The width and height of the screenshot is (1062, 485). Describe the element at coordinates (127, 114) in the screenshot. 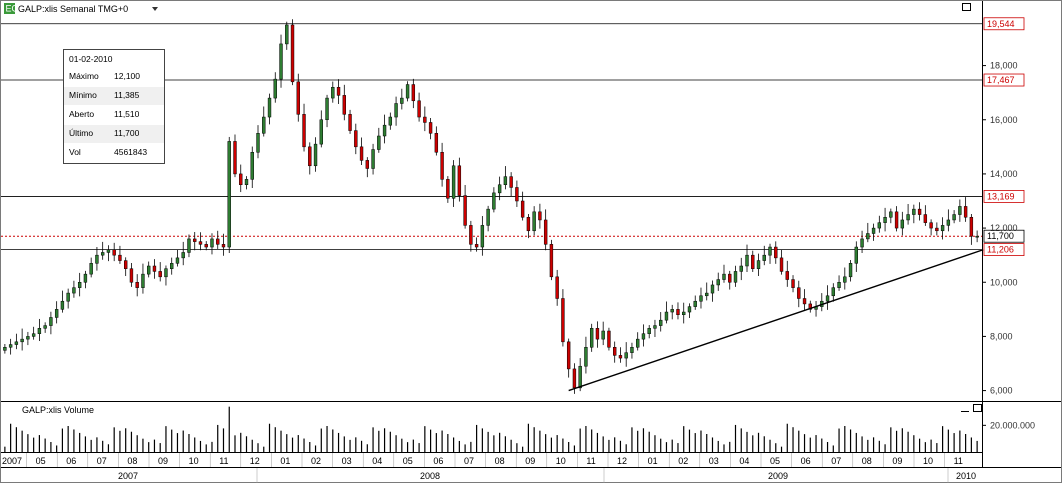

I see `info-value: 11,510` at that location.